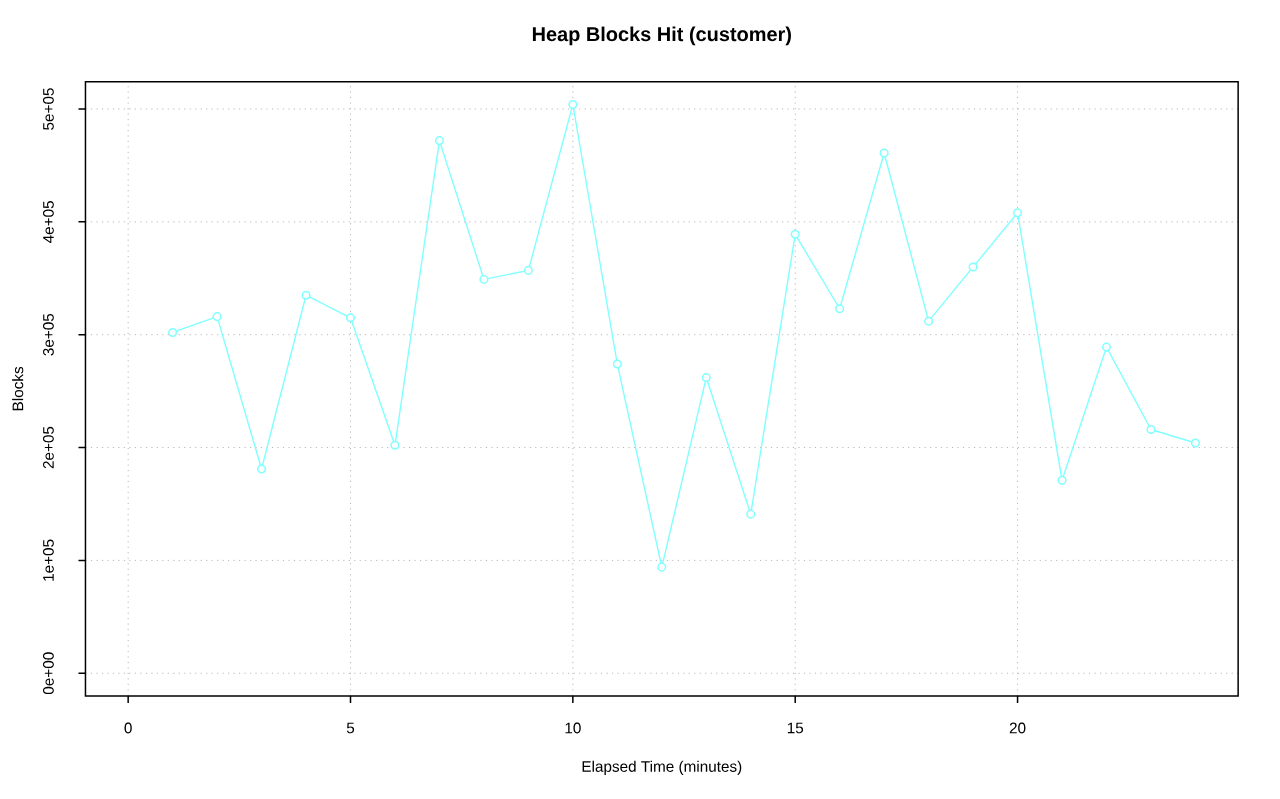 The width and height of the screenshot is (1280, 799). Describe the element at coordinates (795, 728) in the screenshot. I see `x-tick-label: 15` at that location.